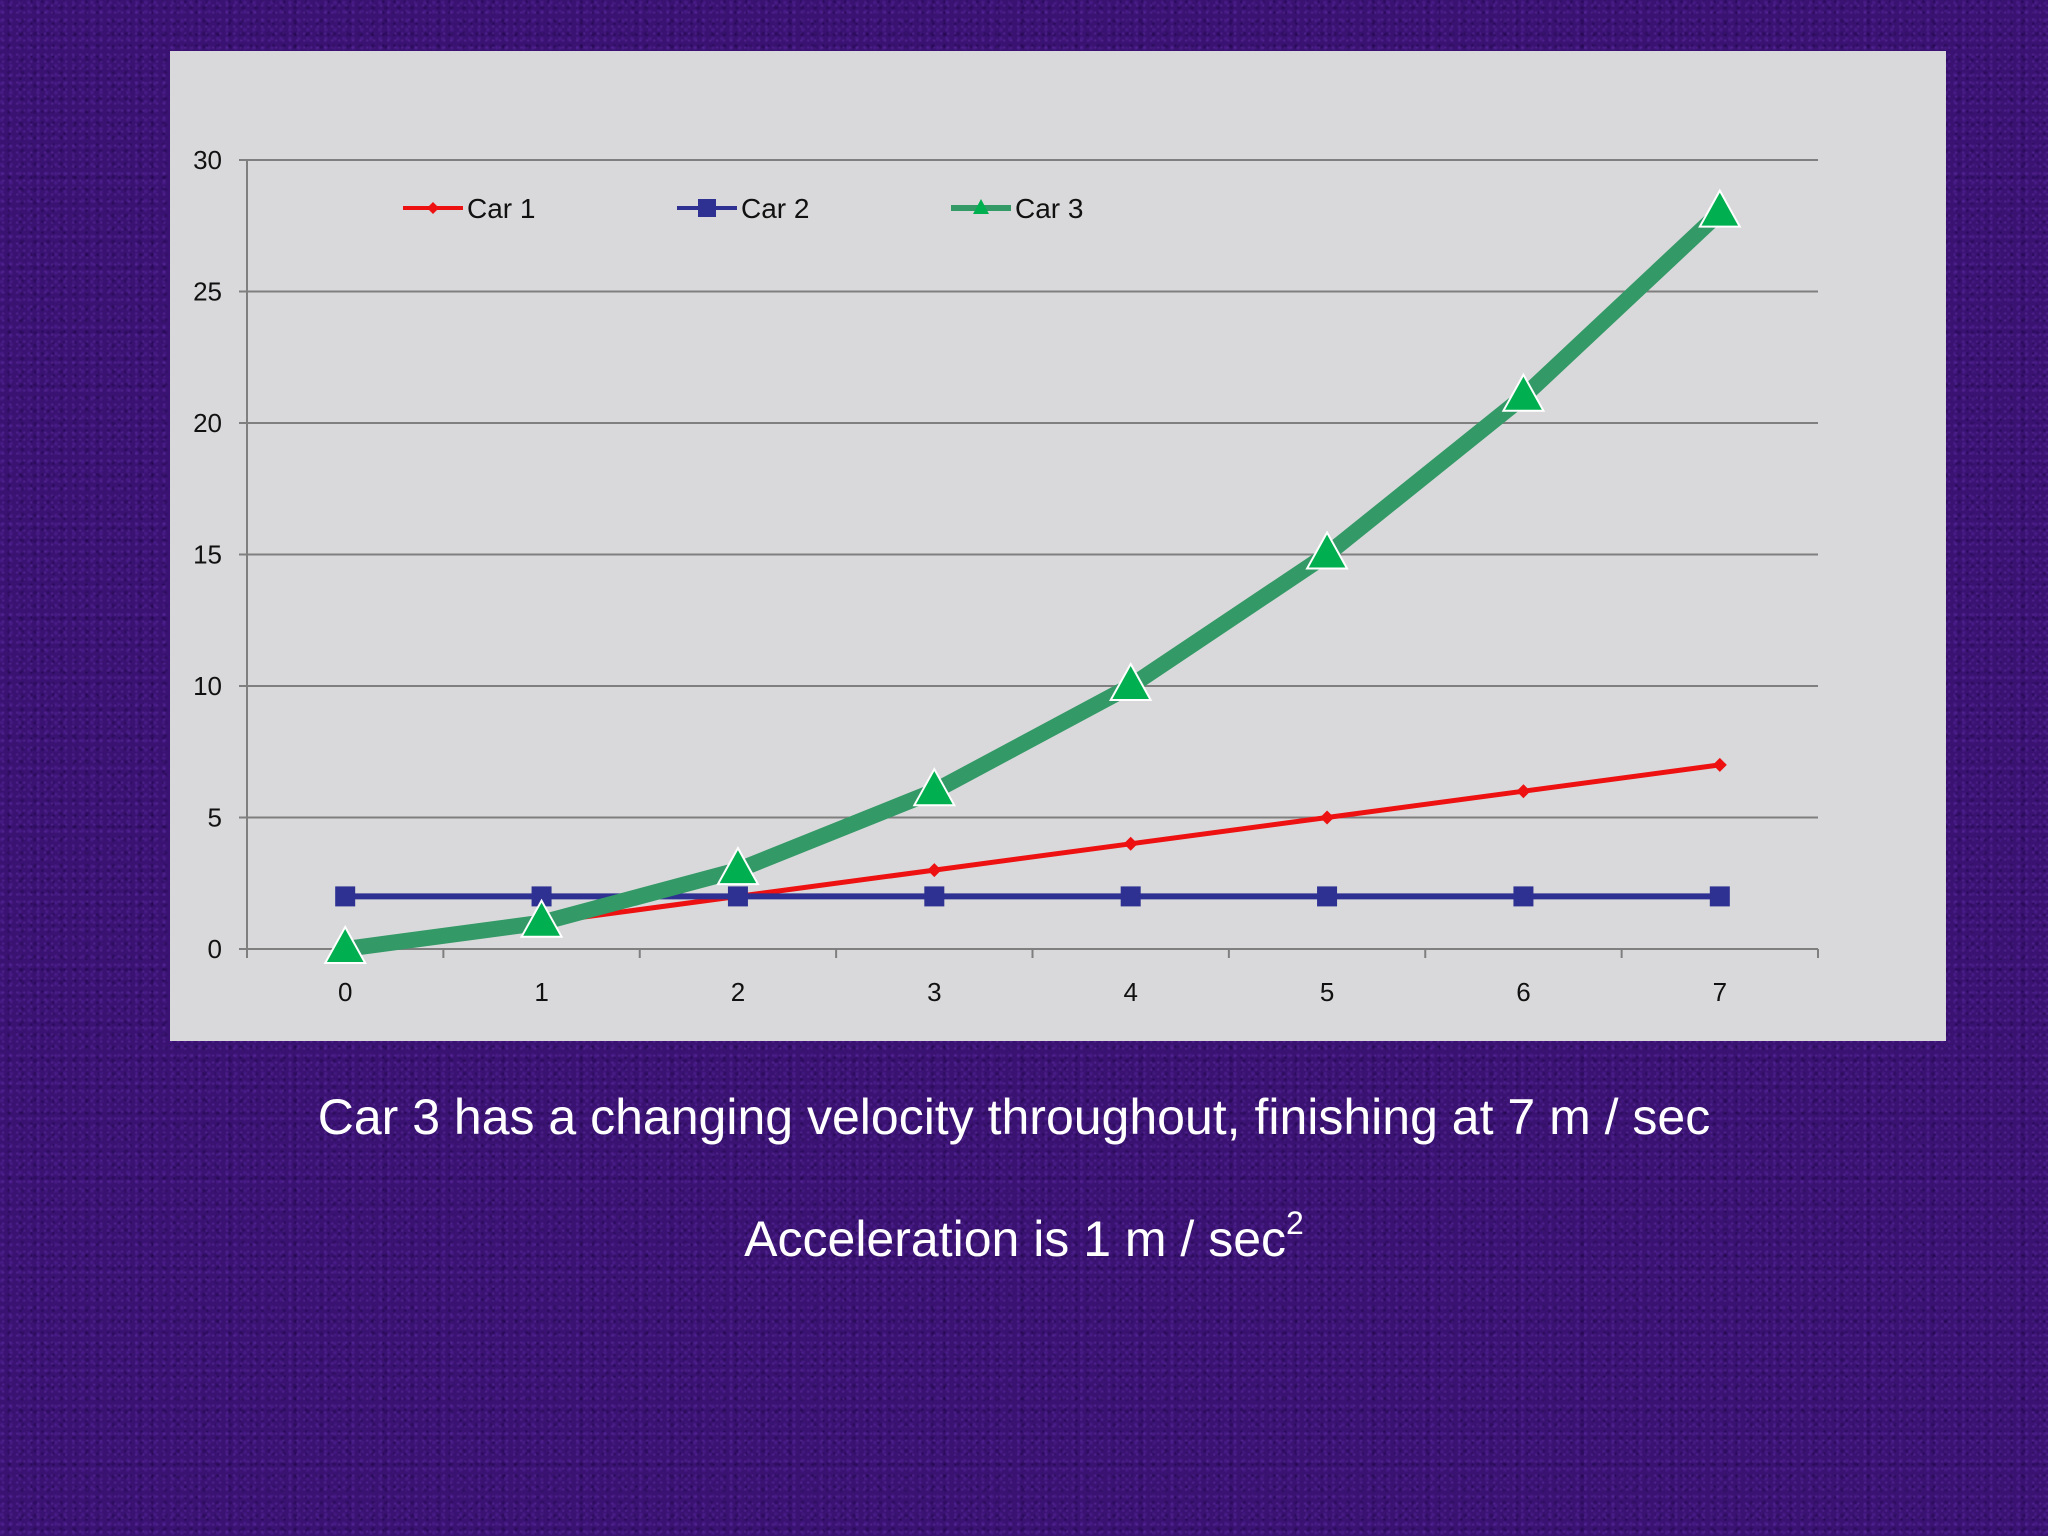 The image size is (2048, 1536). What do you see at coordinates (934, 870) in the screenshot?
I see `data-point-series1-x3` at bounding box center [934, 870].